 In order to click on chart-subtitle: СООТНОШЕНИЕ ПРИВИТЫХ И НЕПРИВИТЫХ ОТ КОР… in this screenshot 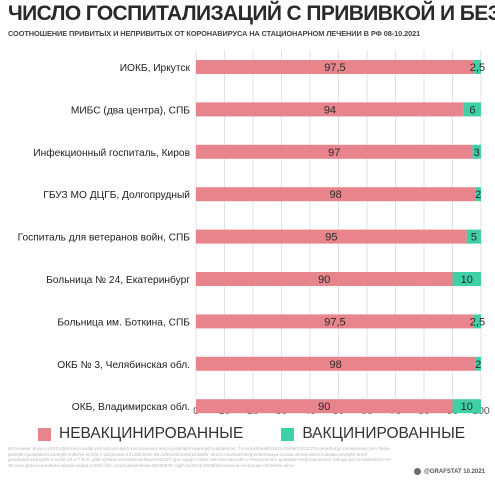, I will do `click(214, 33)`.